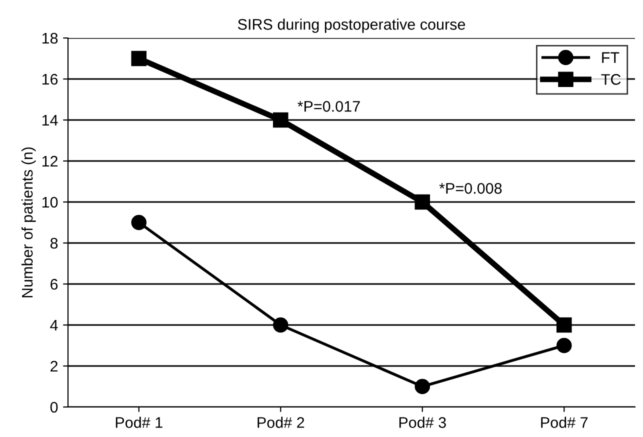  I want to click on x-tick-label: Pod# 7, so click(564, 422).